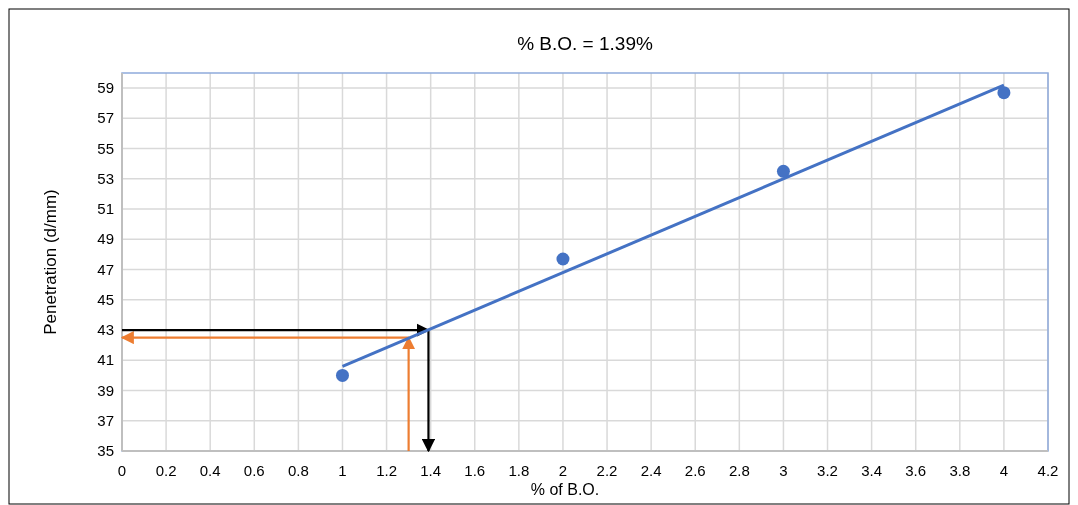 The width and height of the screenshot is (1078, 505). Describe the element at coordinates (651, 470) in the screenshot. I see `x-tick-label: 2.4` at that location.